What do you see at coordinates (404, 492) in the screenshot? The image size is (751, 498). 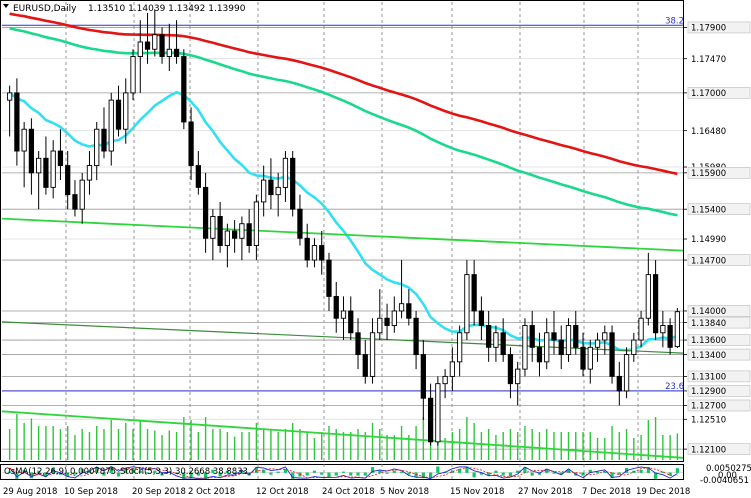 I see `x-tick-label: 5 Nov 2018` at bounding box center [404, 492].